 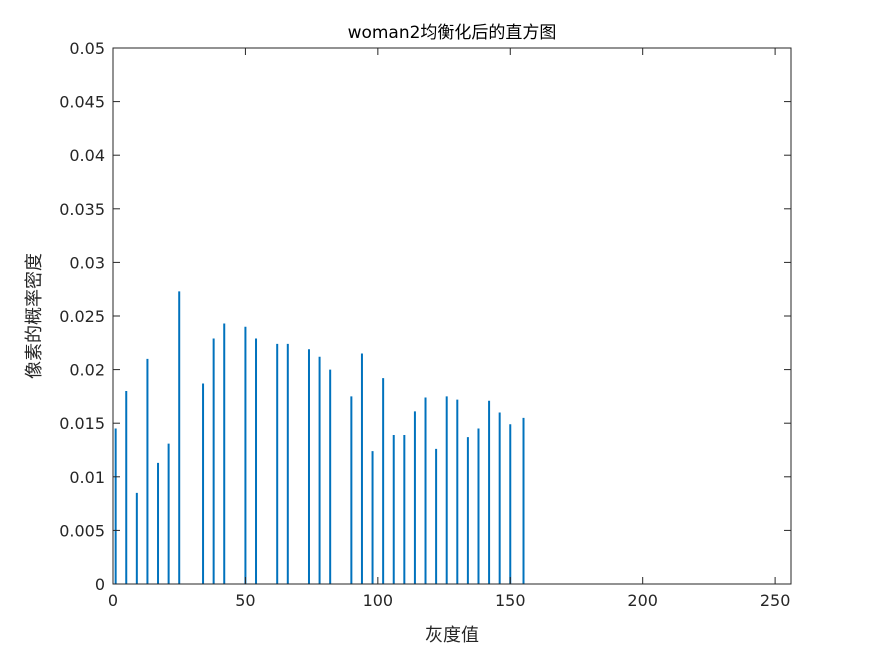 I want to click on y-tick-label: 0.025, so click(x=82, y=316).